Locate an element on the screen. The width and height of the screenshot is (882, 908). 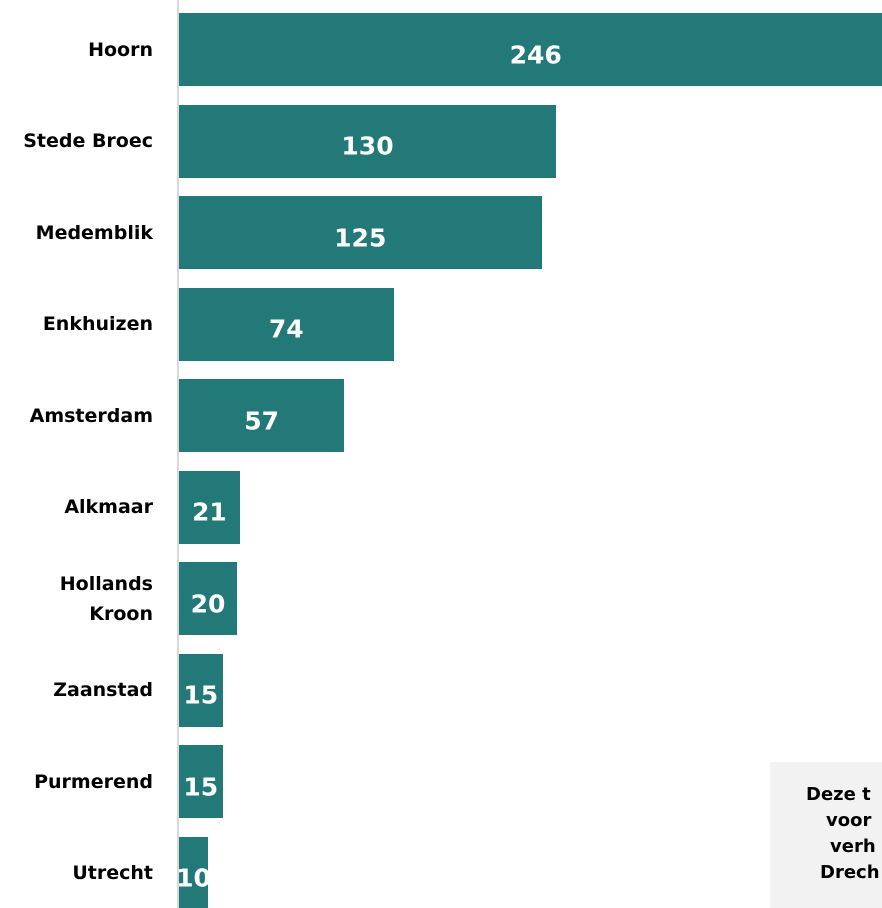
category-label: Purmerend is located at coordinates (93, 781).